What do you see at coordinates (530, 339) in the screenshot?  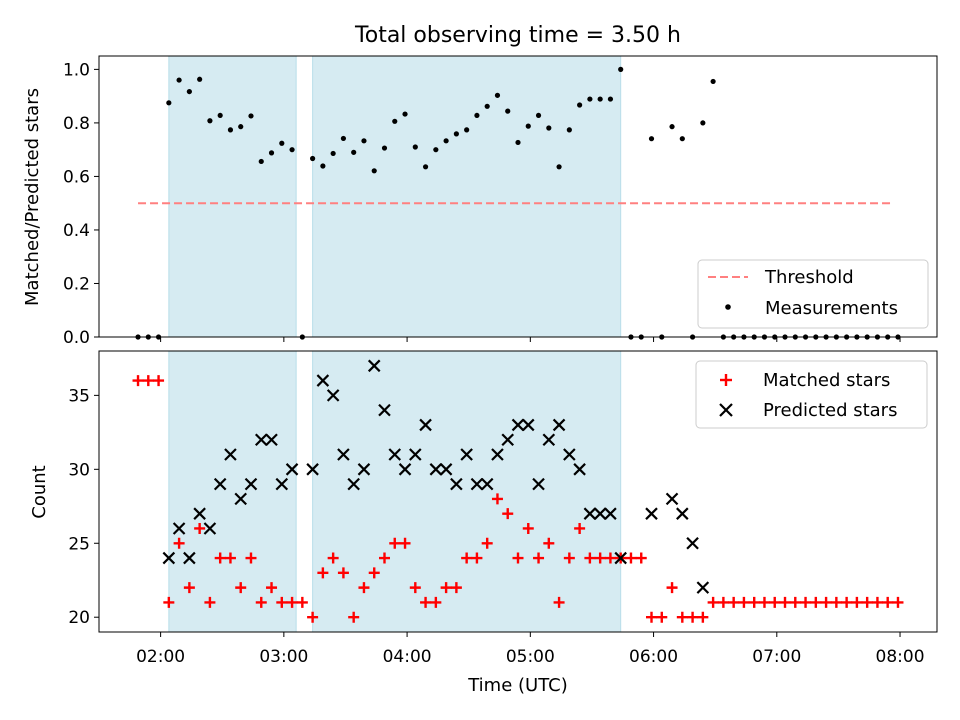 I see `ratio-x-ticks` at bounding box center [530, 339].